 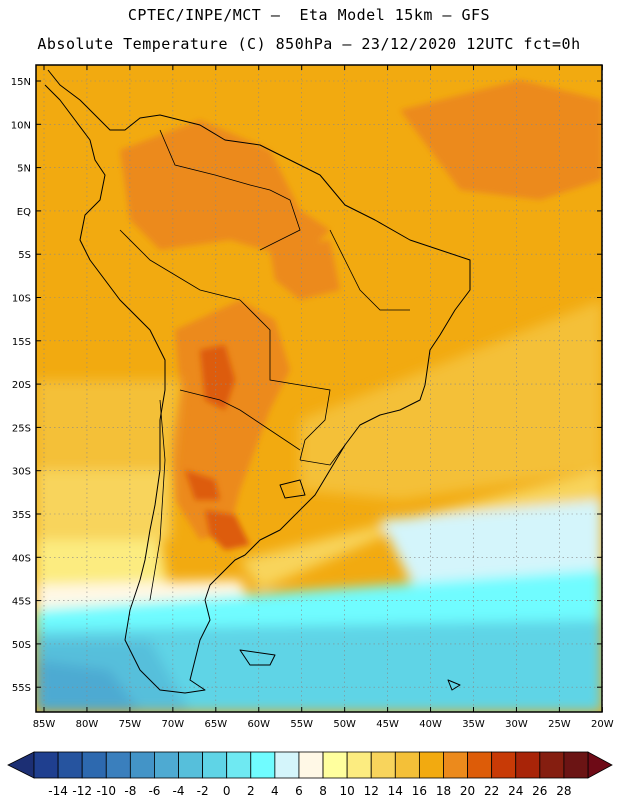 I want to click on lon-tick-label: 60W, so click(x=258, y=724).